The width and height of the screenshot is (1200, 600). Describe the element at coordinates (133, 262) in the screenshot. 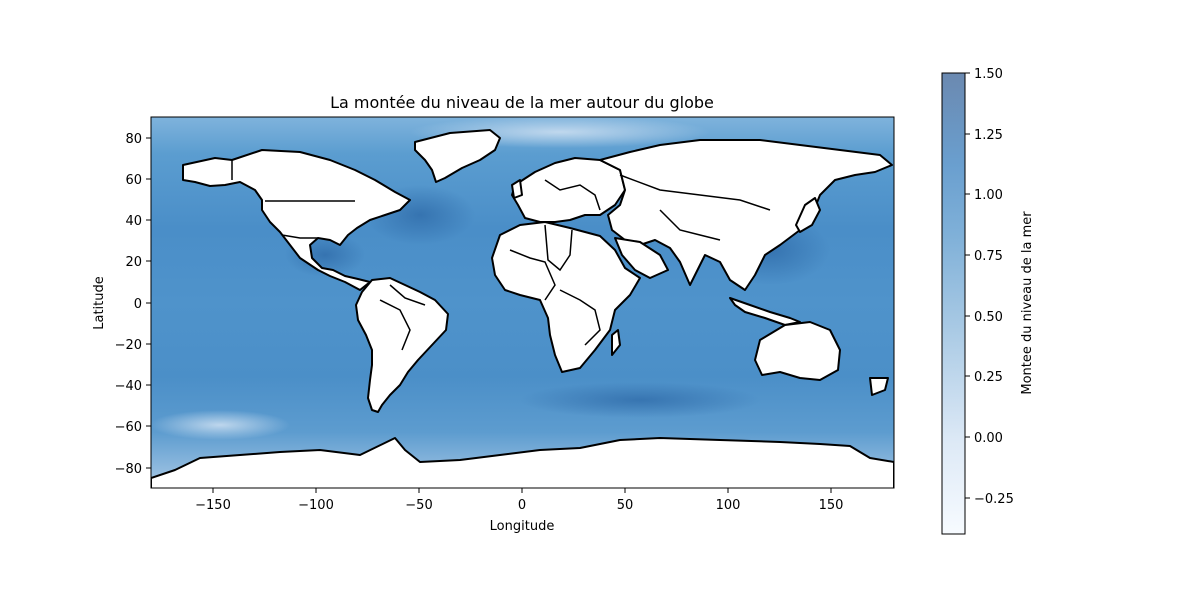

I see `y-tick-label: 20` at that location.